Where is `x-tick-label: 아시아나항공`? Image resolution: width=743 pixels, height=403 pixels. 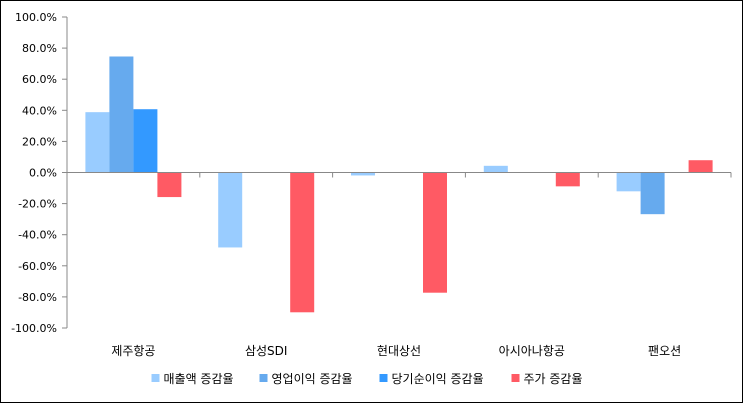 x-tick-label: 아시아나항공 is located at coordinates (532, 351).